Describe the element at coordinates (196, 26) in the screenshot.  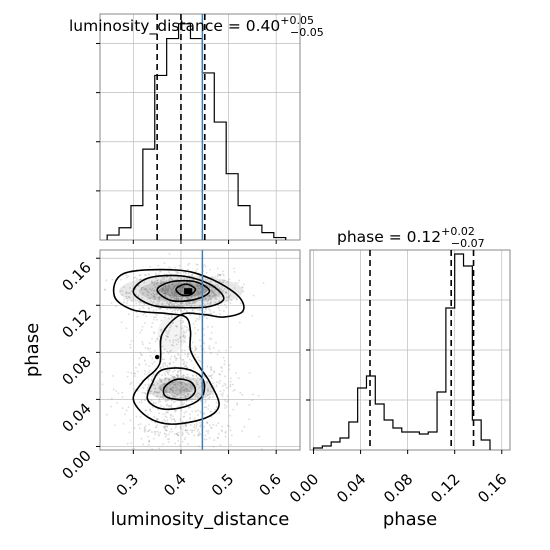
I see `panel-title: luminosity_distance = 0.40+0.05 −0.05` at that location.